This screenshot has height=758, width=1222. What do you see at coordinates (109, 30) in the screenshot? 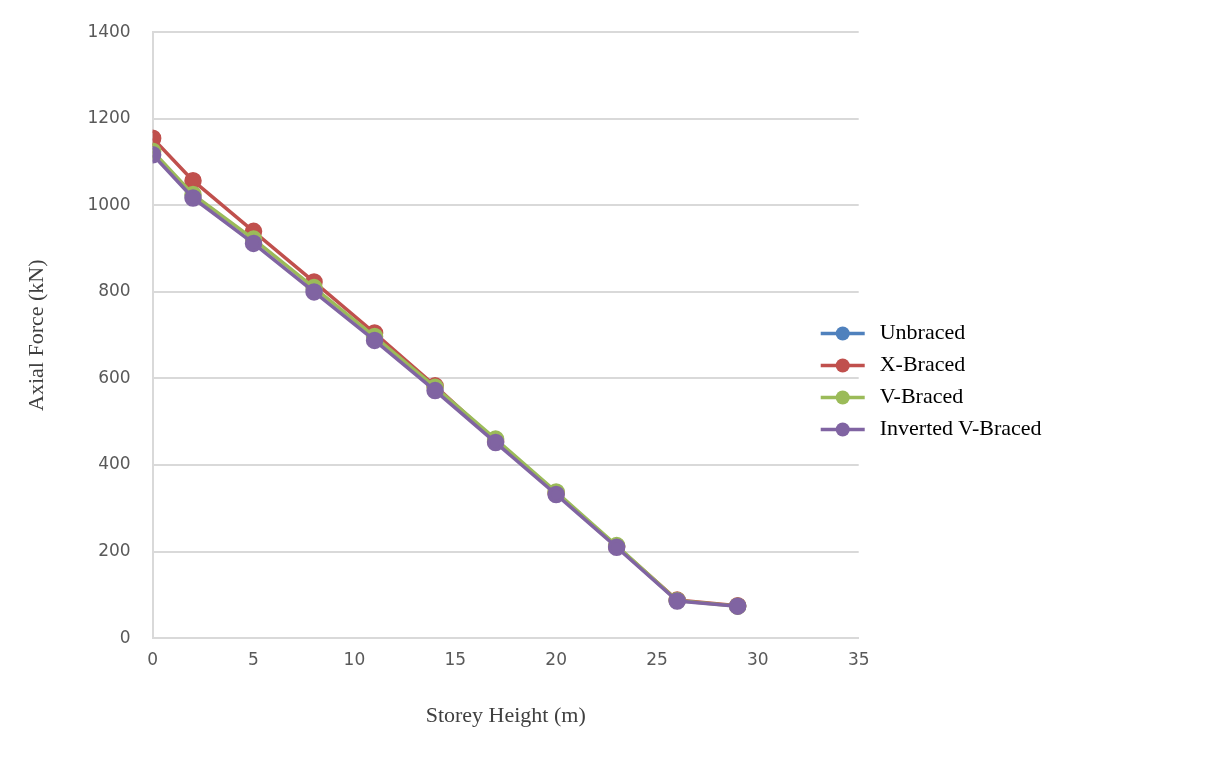
I see `y-tick-label: 1400` at bounding box center [109, 30].